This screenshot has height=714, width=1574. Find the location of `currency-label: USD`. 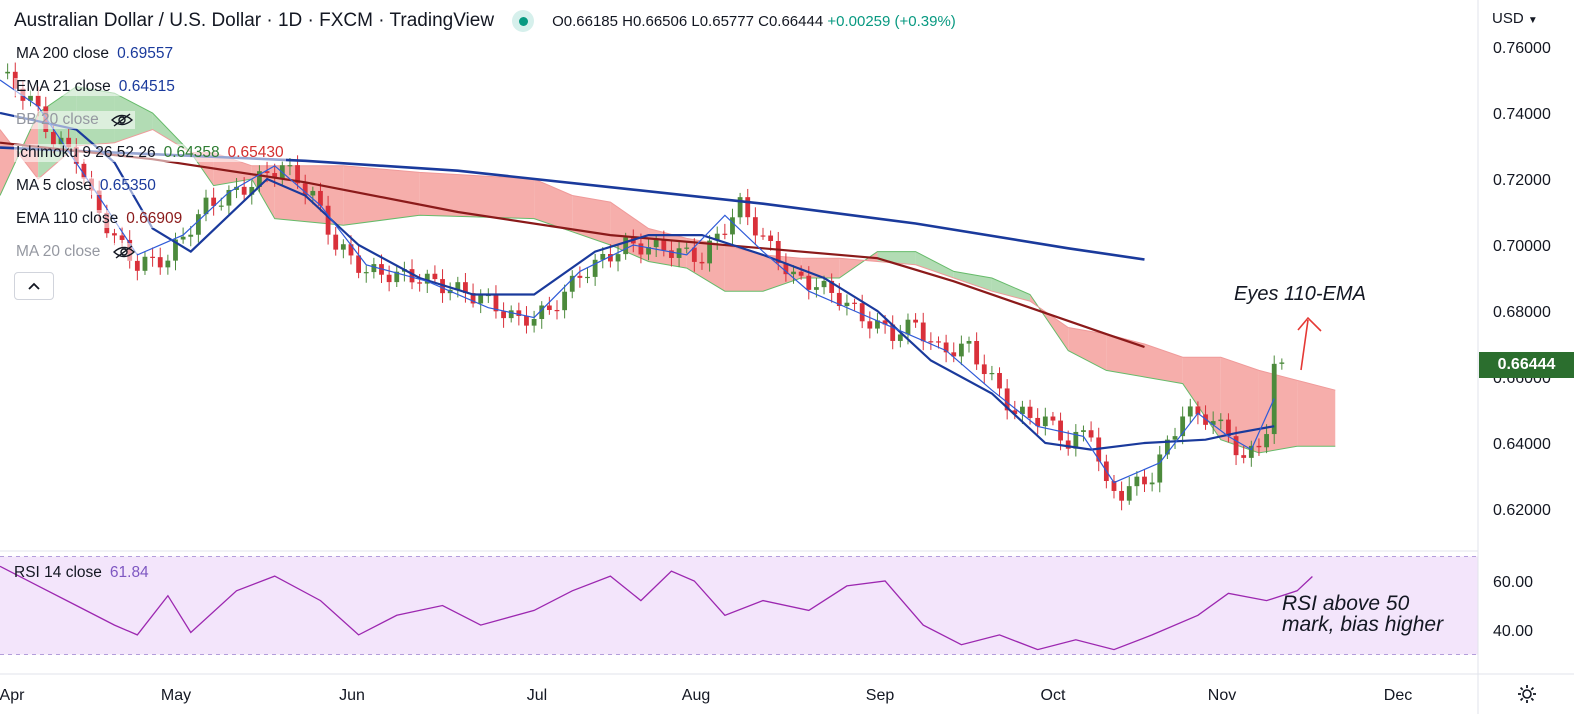

currency-label: USD is located at coordinates (1508, 18).